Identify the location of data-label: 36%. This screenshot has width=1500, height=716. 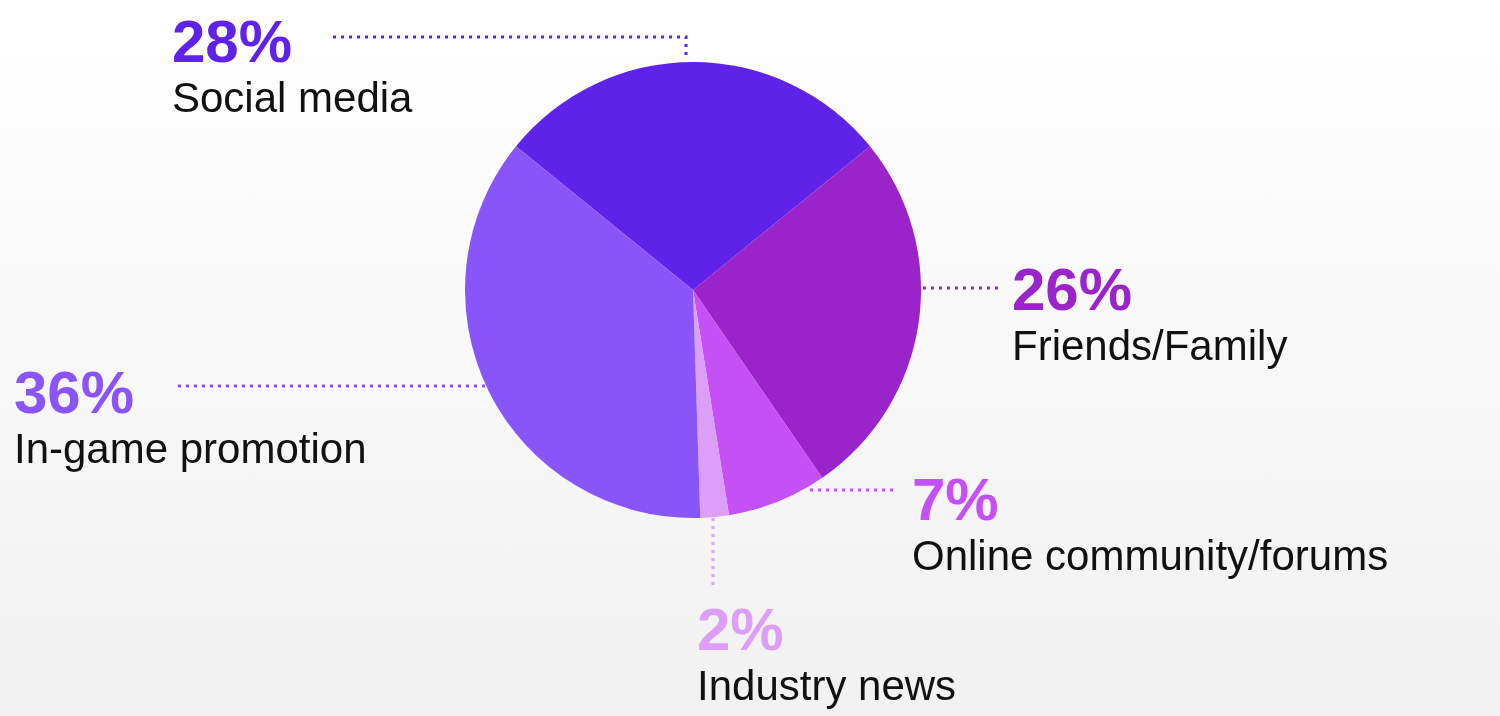
(74, 392).